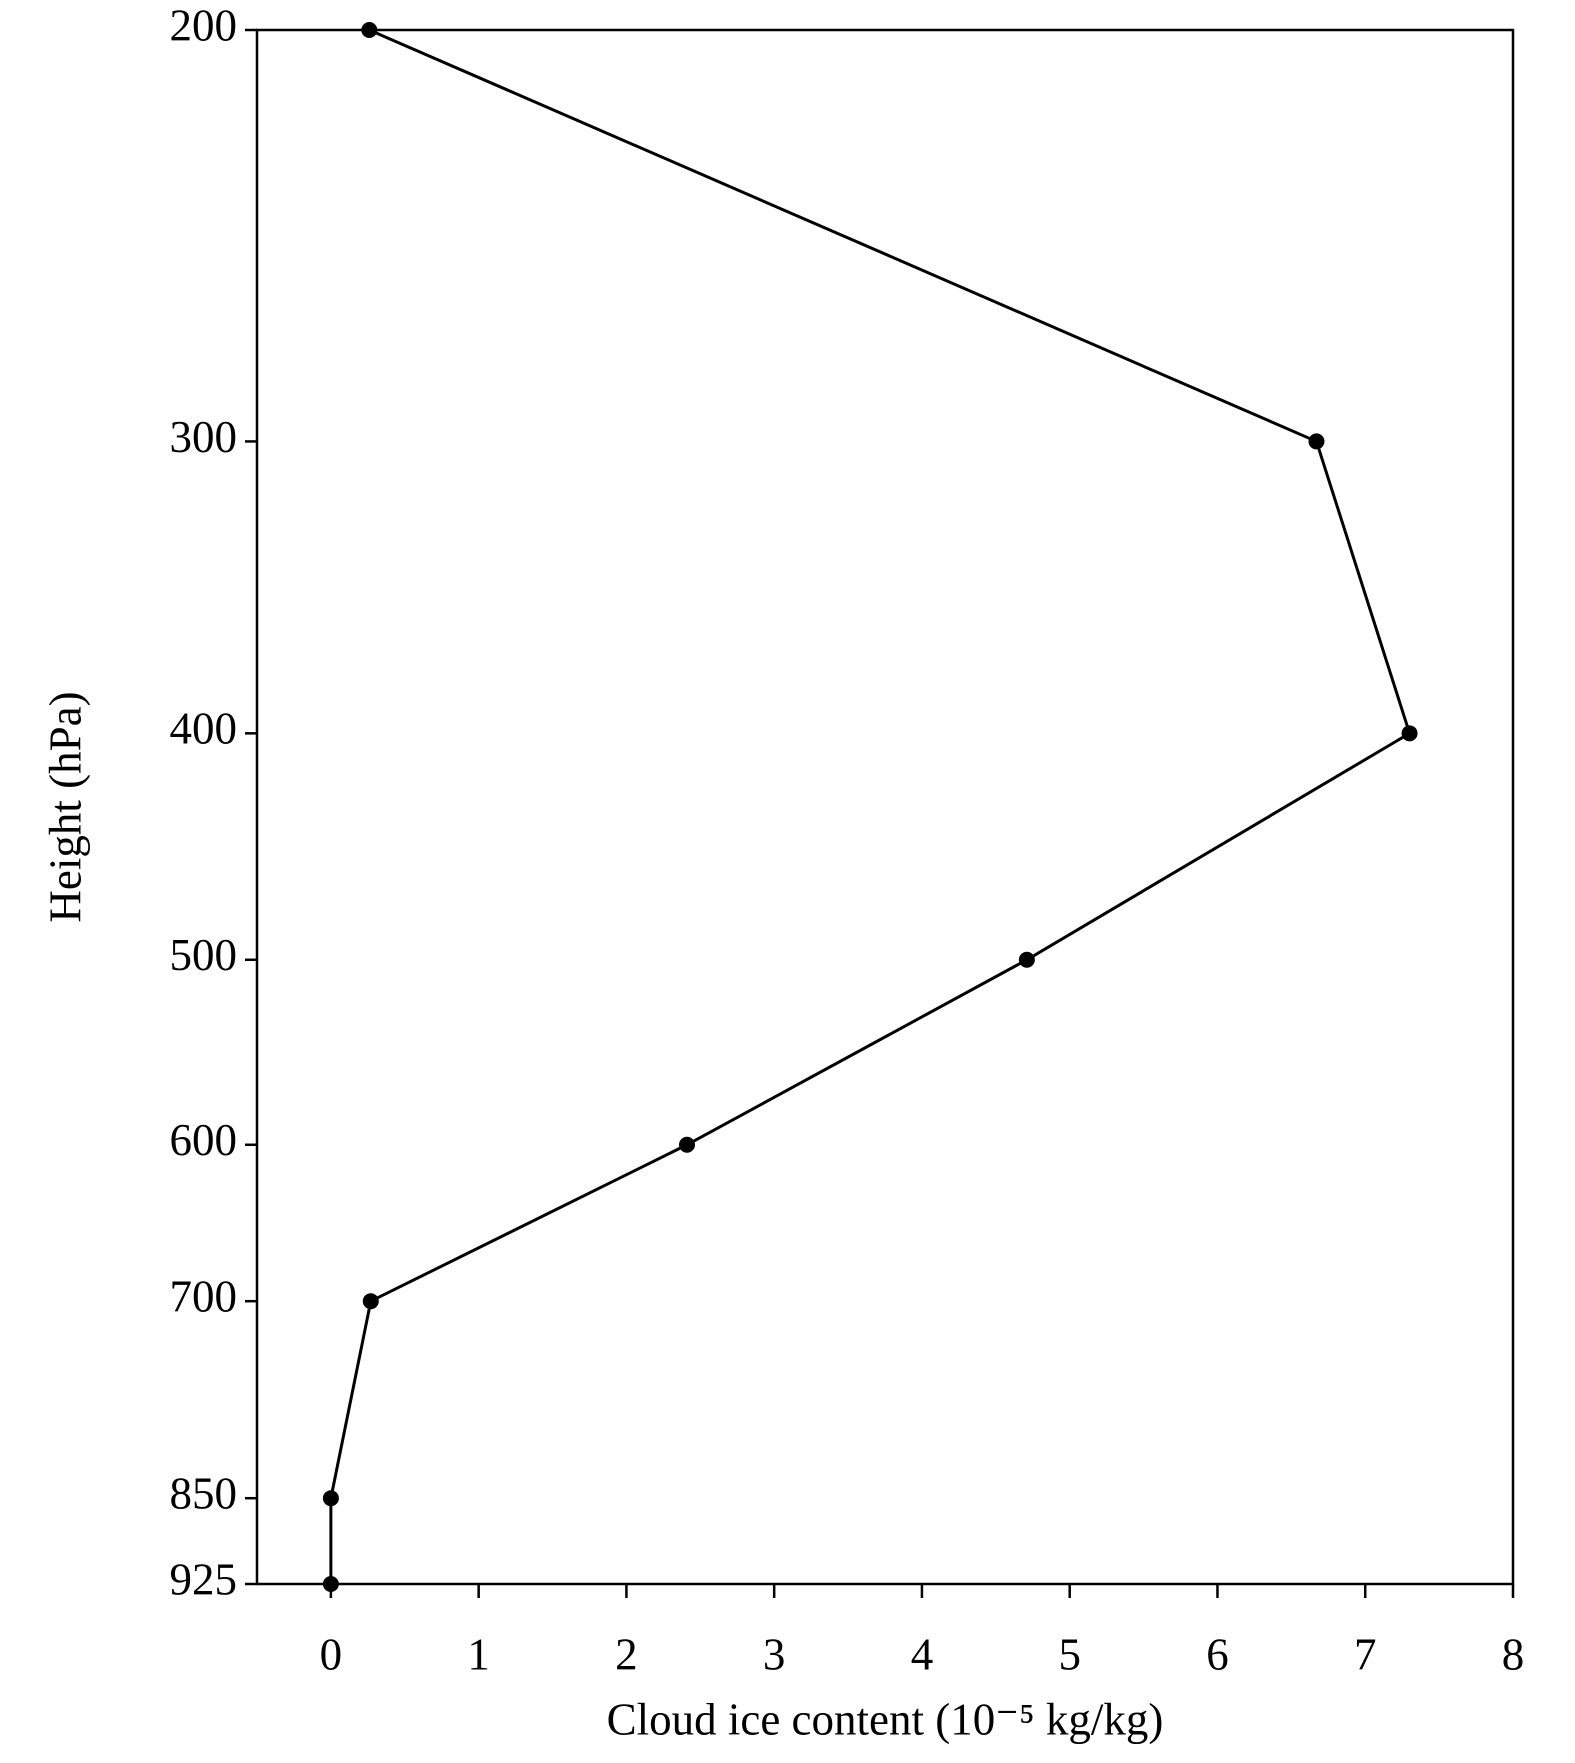 Image resolution: width=1575 pixels, height=1763 pixels. What do you see at coordinates (204, 1579) in the screenshot?
I see `y-tick-label: 925` at bounding box center [204, 1579].